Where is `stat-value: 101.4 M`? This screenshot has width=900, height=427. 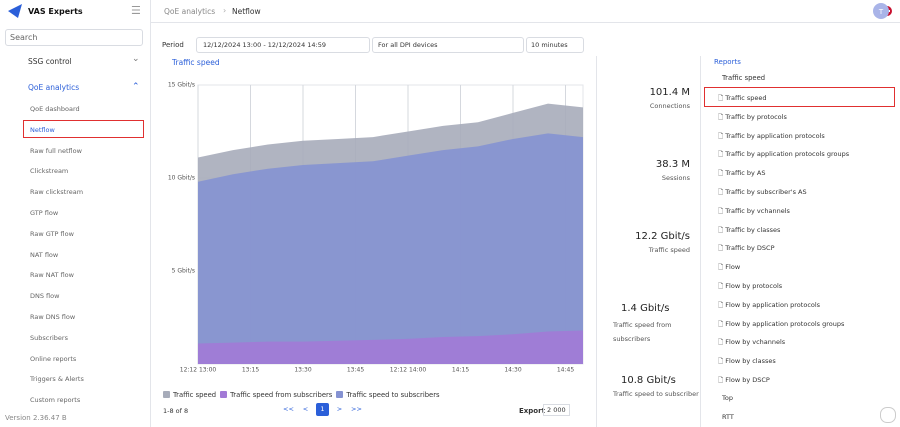
stat-value: 101.4 M is located at coordinates (669, 92).